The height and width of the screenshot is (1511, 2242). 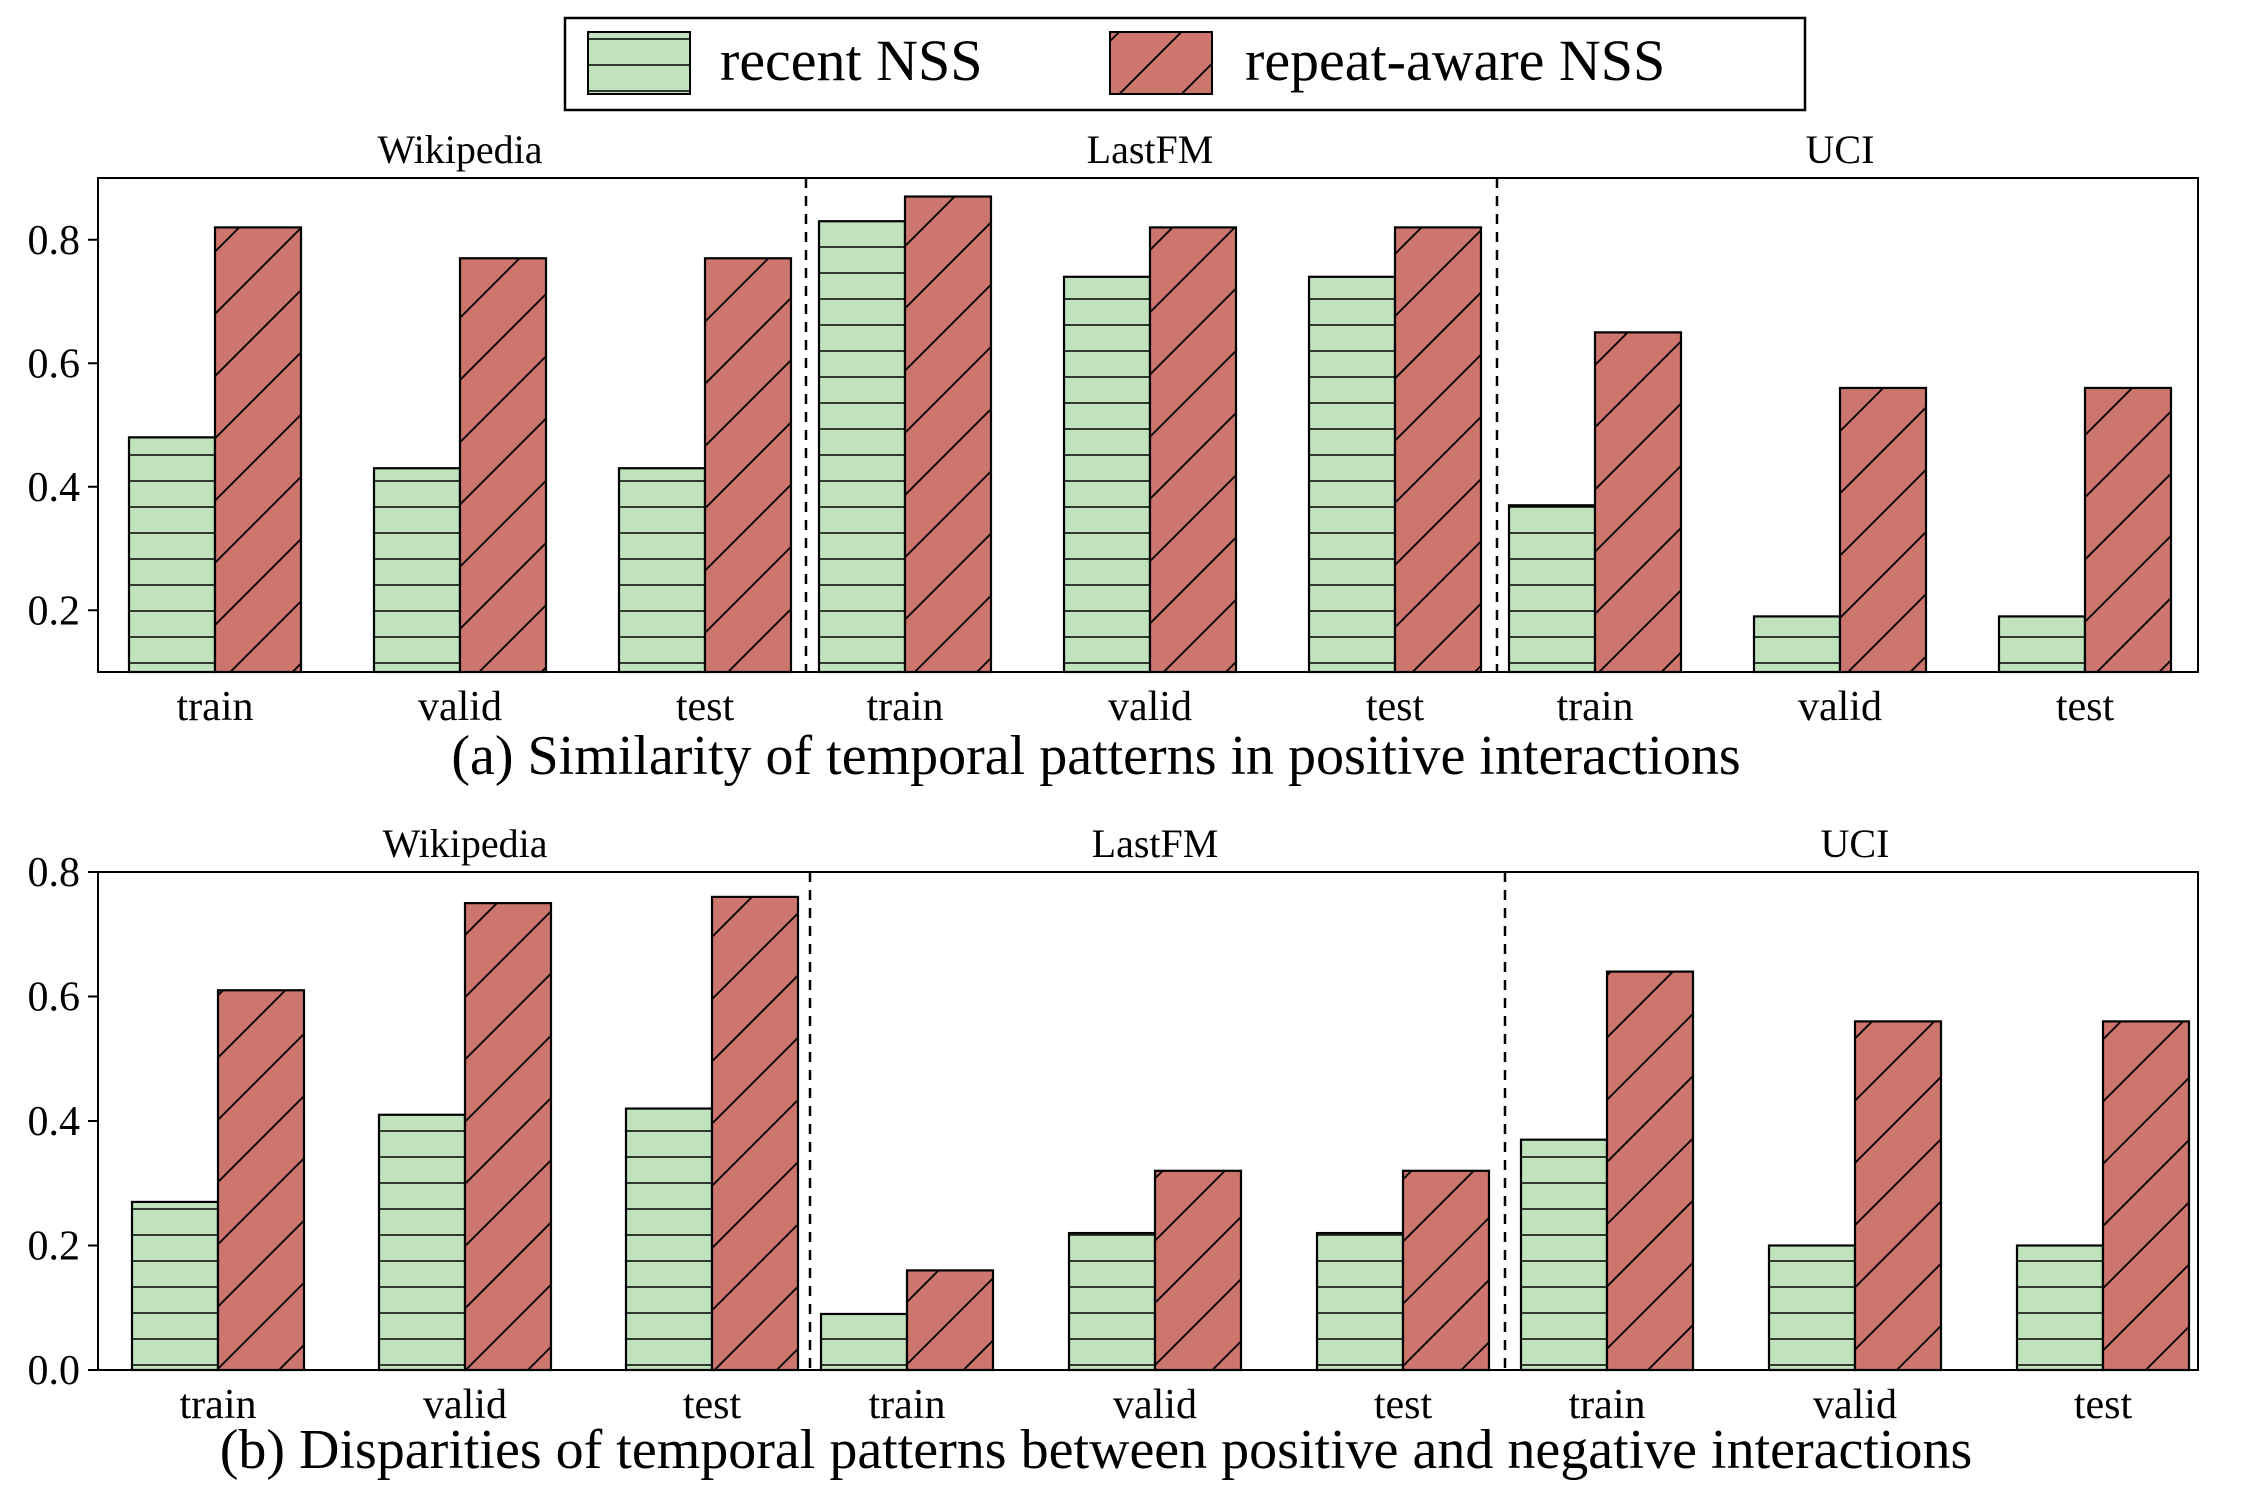 I want to click on y-tick-label: 0.0, so click(x=54, y=1371).